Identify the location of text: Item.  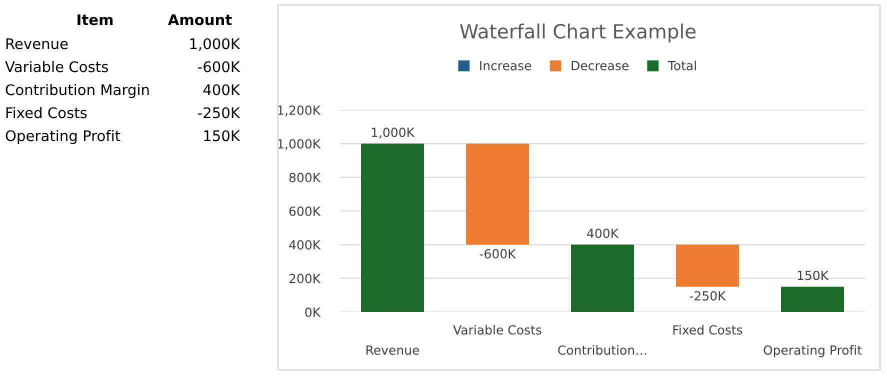
(95, 20).